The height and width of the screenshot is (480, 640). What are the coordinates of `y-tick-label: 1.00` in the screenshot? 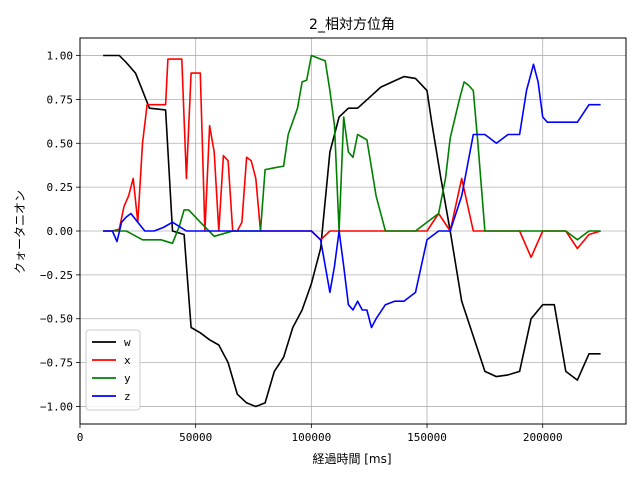 It's located at (60, 56).